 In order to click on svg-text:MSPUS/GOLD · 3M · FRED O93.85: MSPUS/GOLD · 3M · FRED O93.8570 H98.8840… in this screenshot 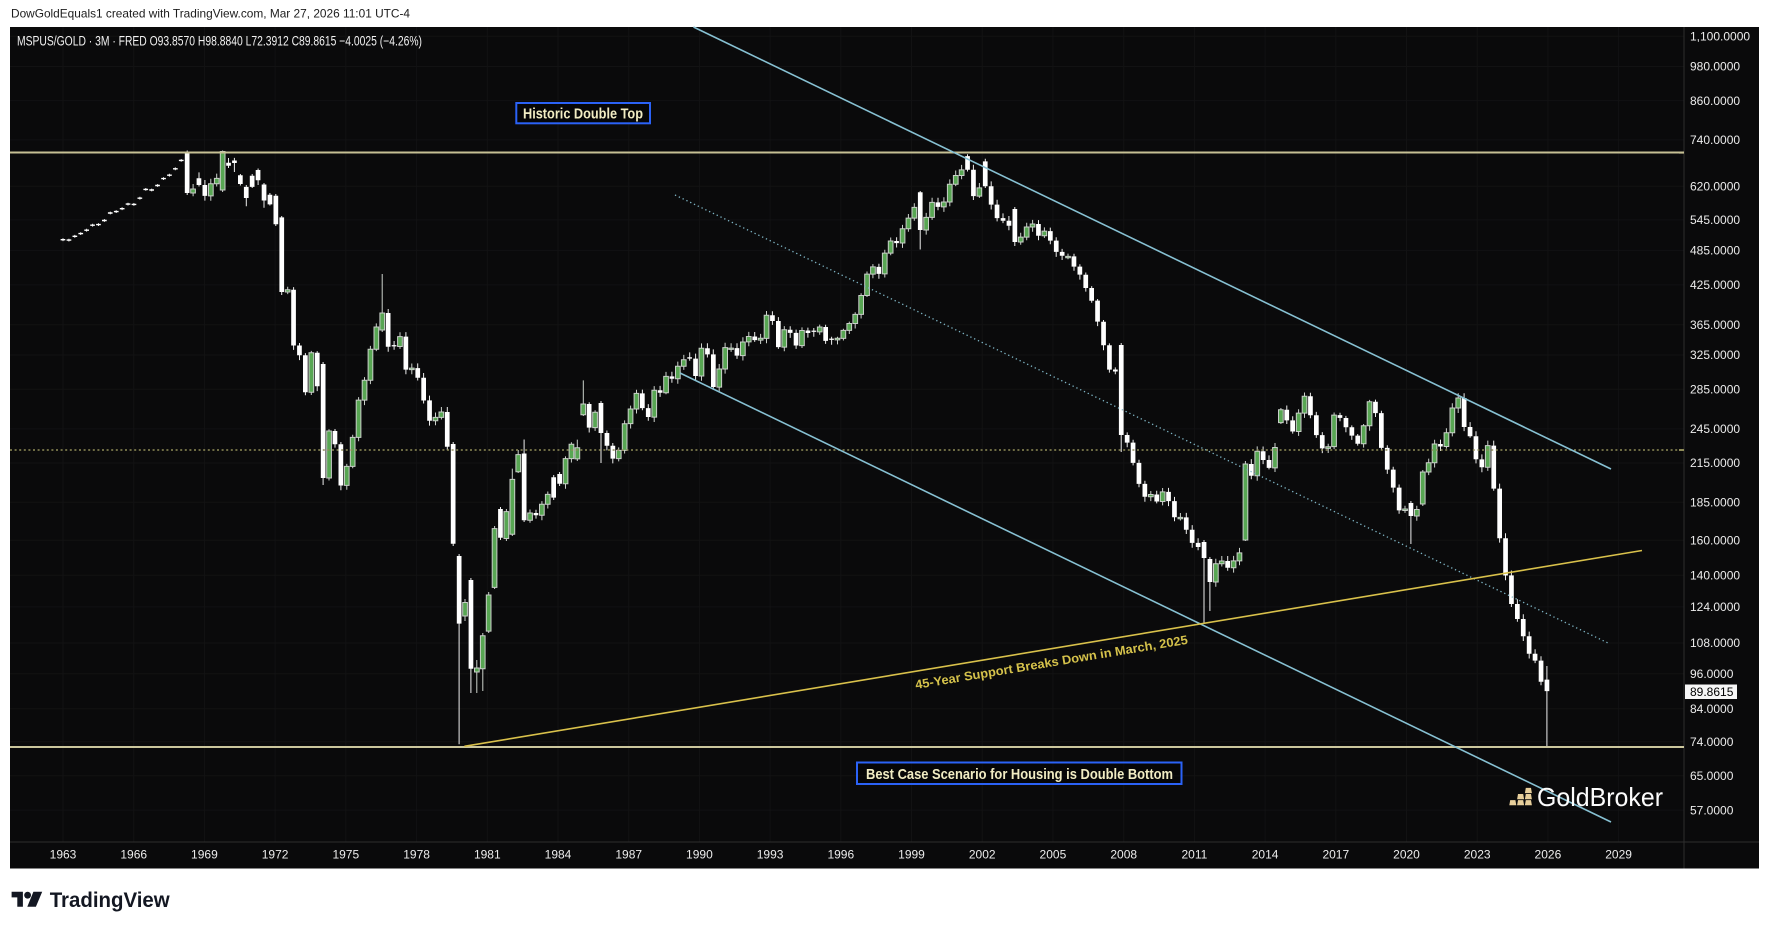, I will do `click(219, 41)`.